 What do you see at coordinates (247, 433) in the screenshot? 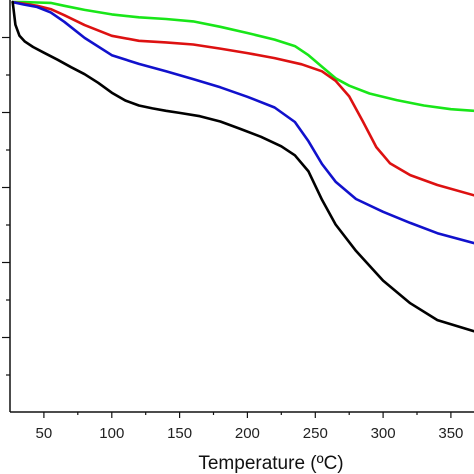
I see `x-tick-label: 200` at bounding box center [247, 433].